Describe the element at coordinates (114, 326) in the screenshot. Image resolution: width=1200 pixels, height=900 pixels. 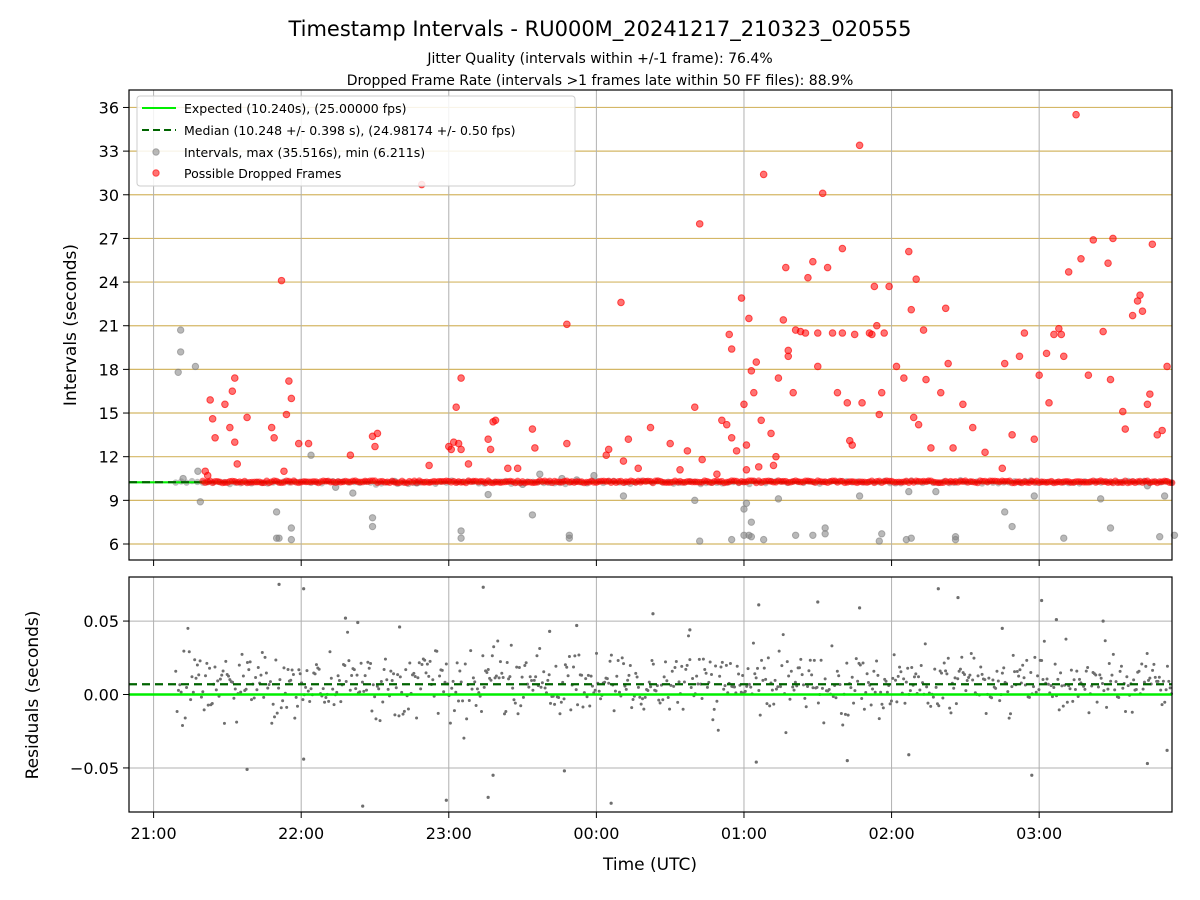
I see `top-y-ticks: 6 9 12 15 18 21 24 27 30 33 36` at that location.